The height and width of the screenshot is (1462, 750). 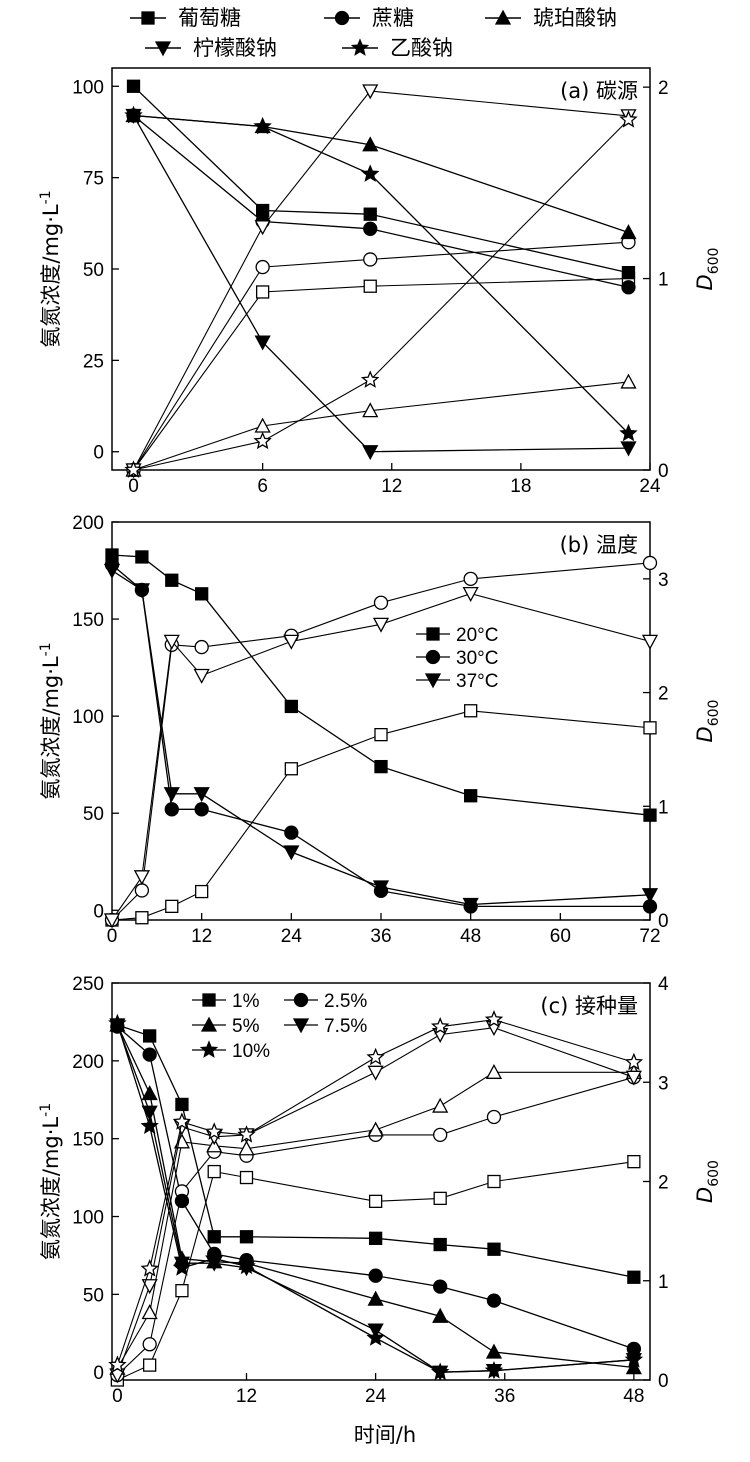 I want to click on x-tick-label: 6, so click(x=262, y=486).